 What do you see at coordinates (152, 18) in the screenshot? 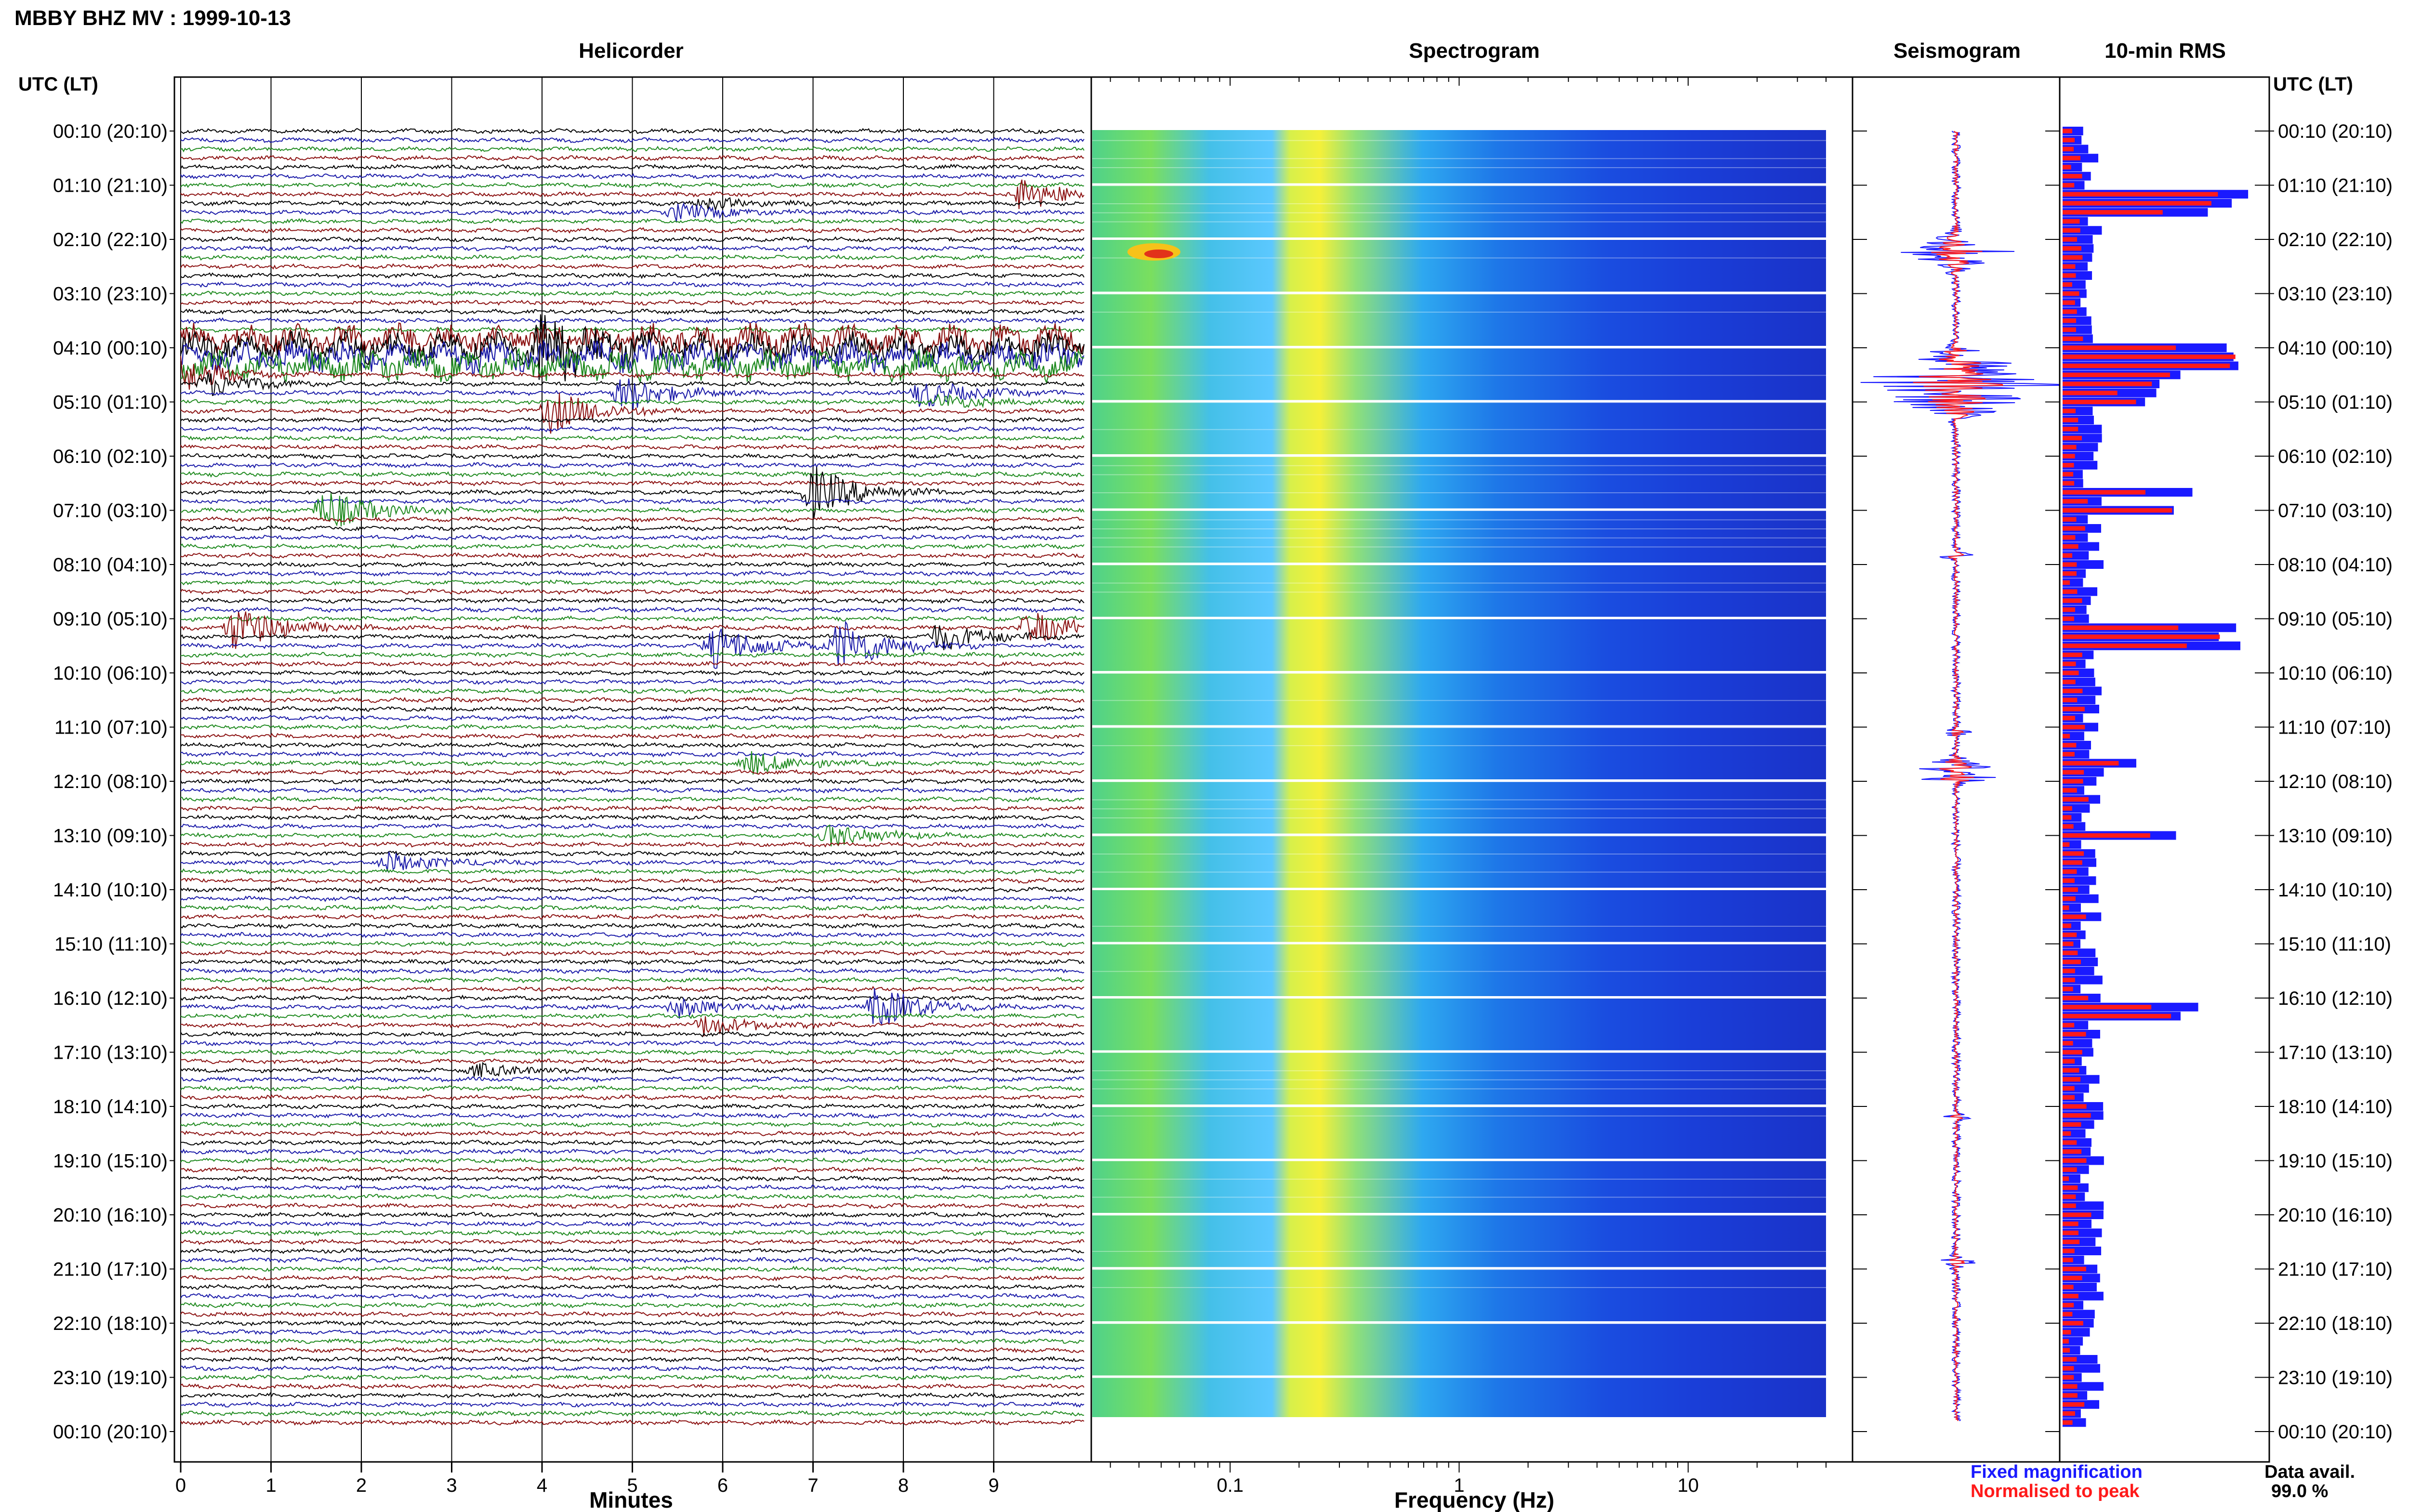
I see `figure-title: MBBY BHZ MV : 1999-10-13` at bounding box center [152, 18].